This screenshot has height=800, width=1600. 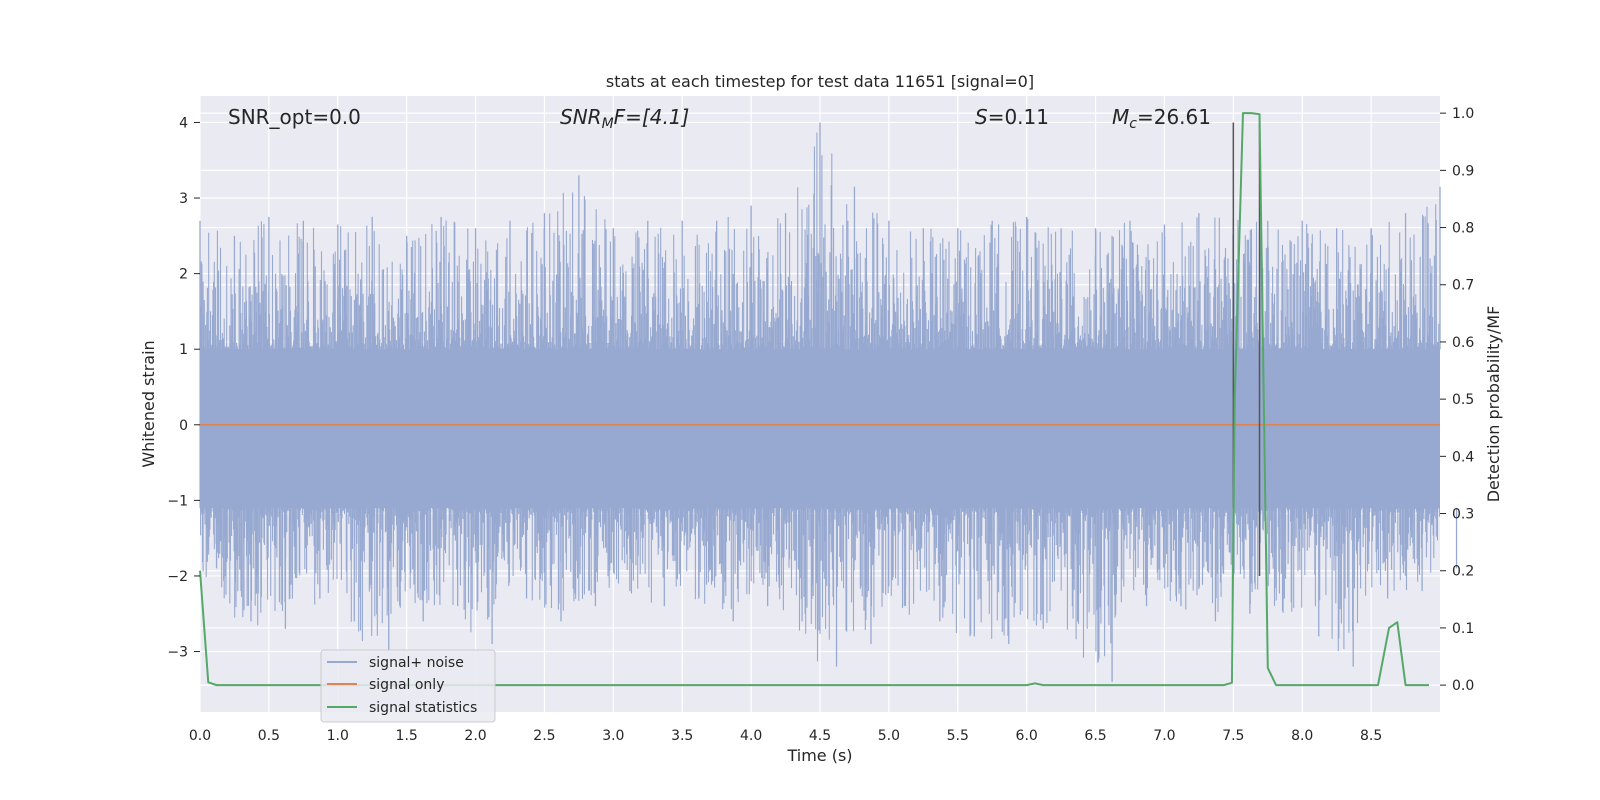 What do you see at coordinates (177, 577) in the screenshot?
I see `y-left-tick-label: −2` at bounding box center [177, 577].